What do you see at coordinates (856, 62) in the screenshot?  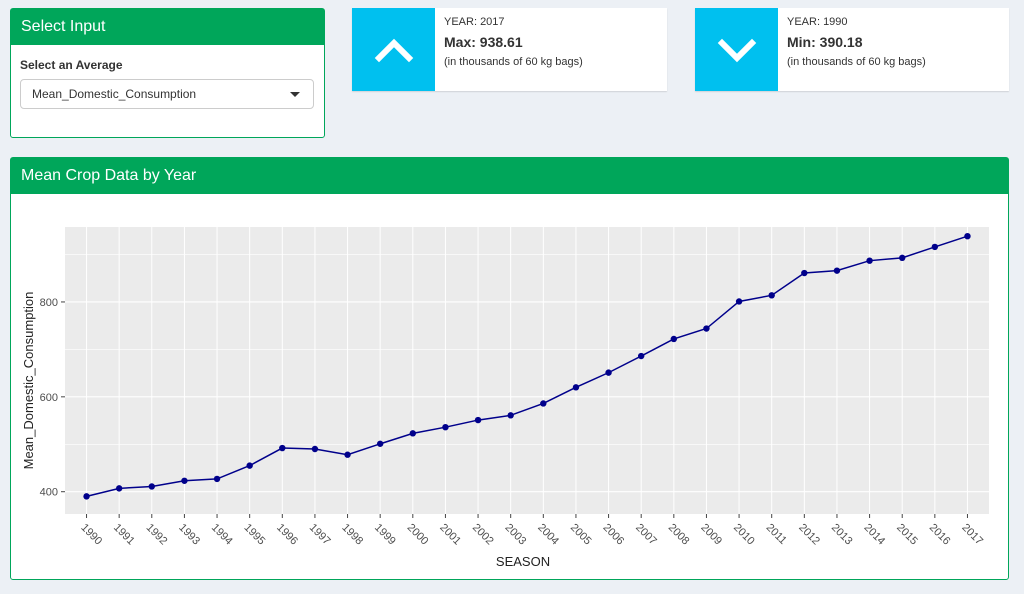 I see `min-subtitle: (in thousands of 60 kg bags)` at bounding box center [856, 62].